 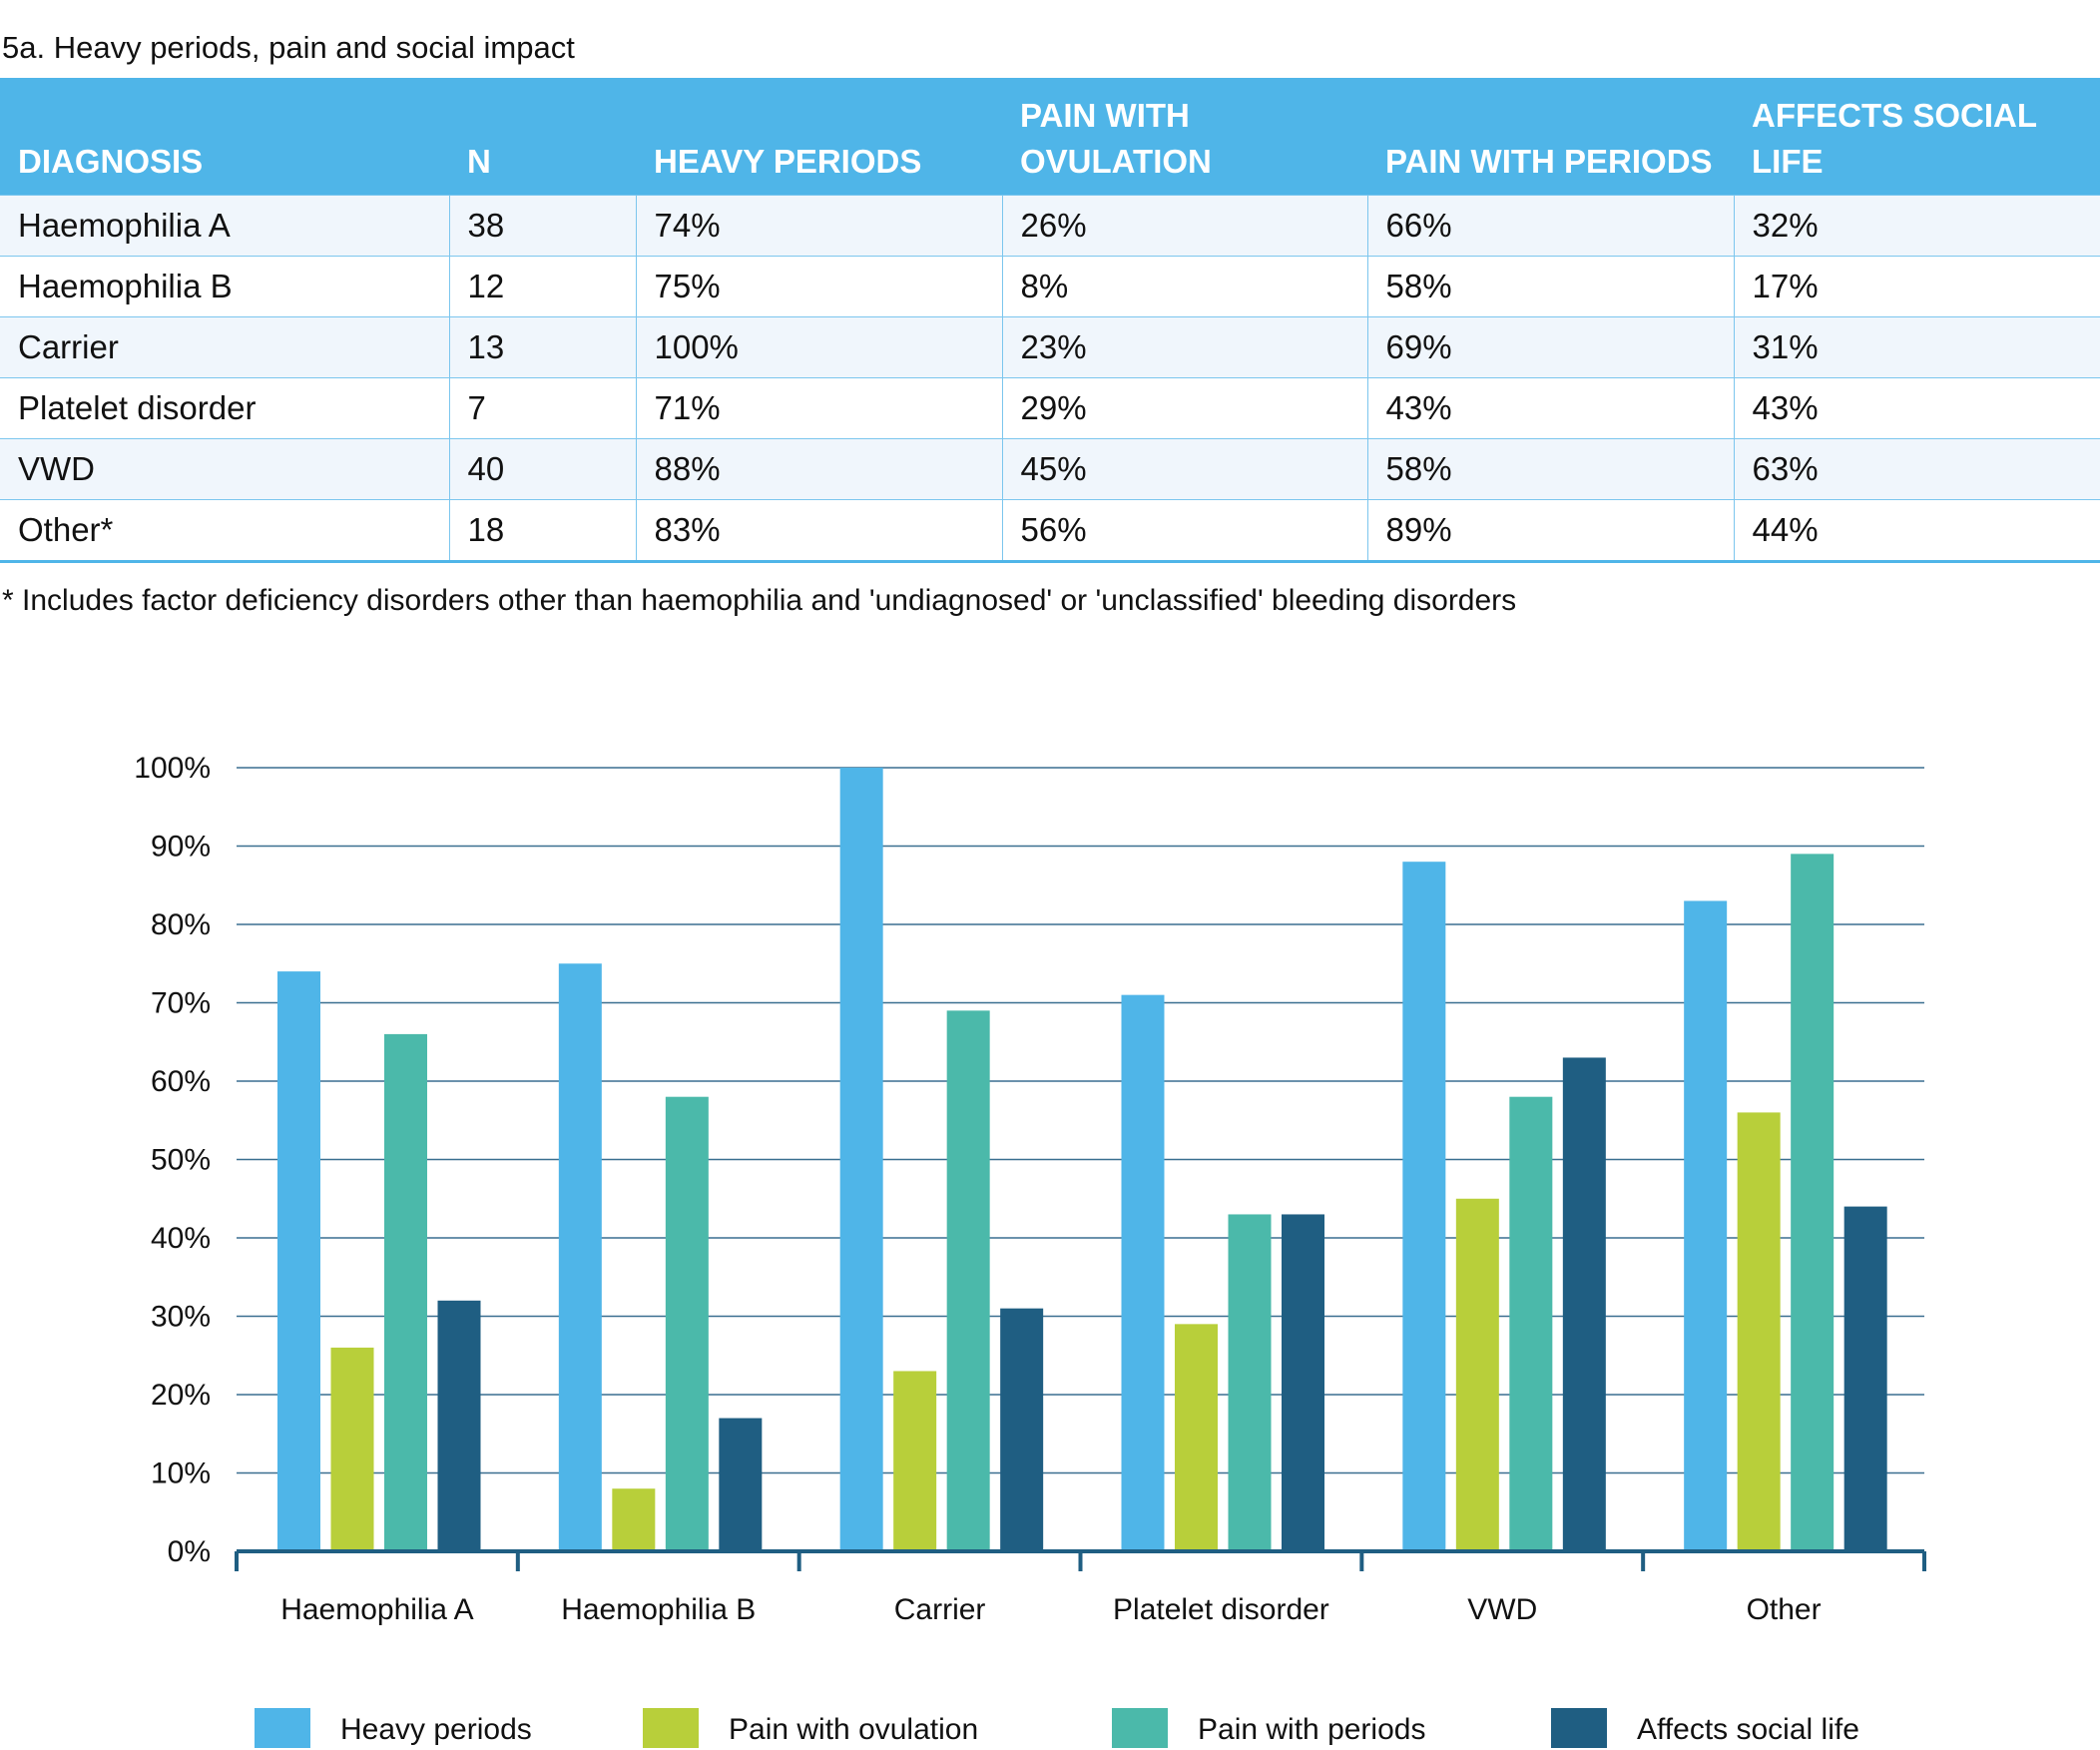 I want to click on y-tick-label: 60%, so click(x=181, y=1081).